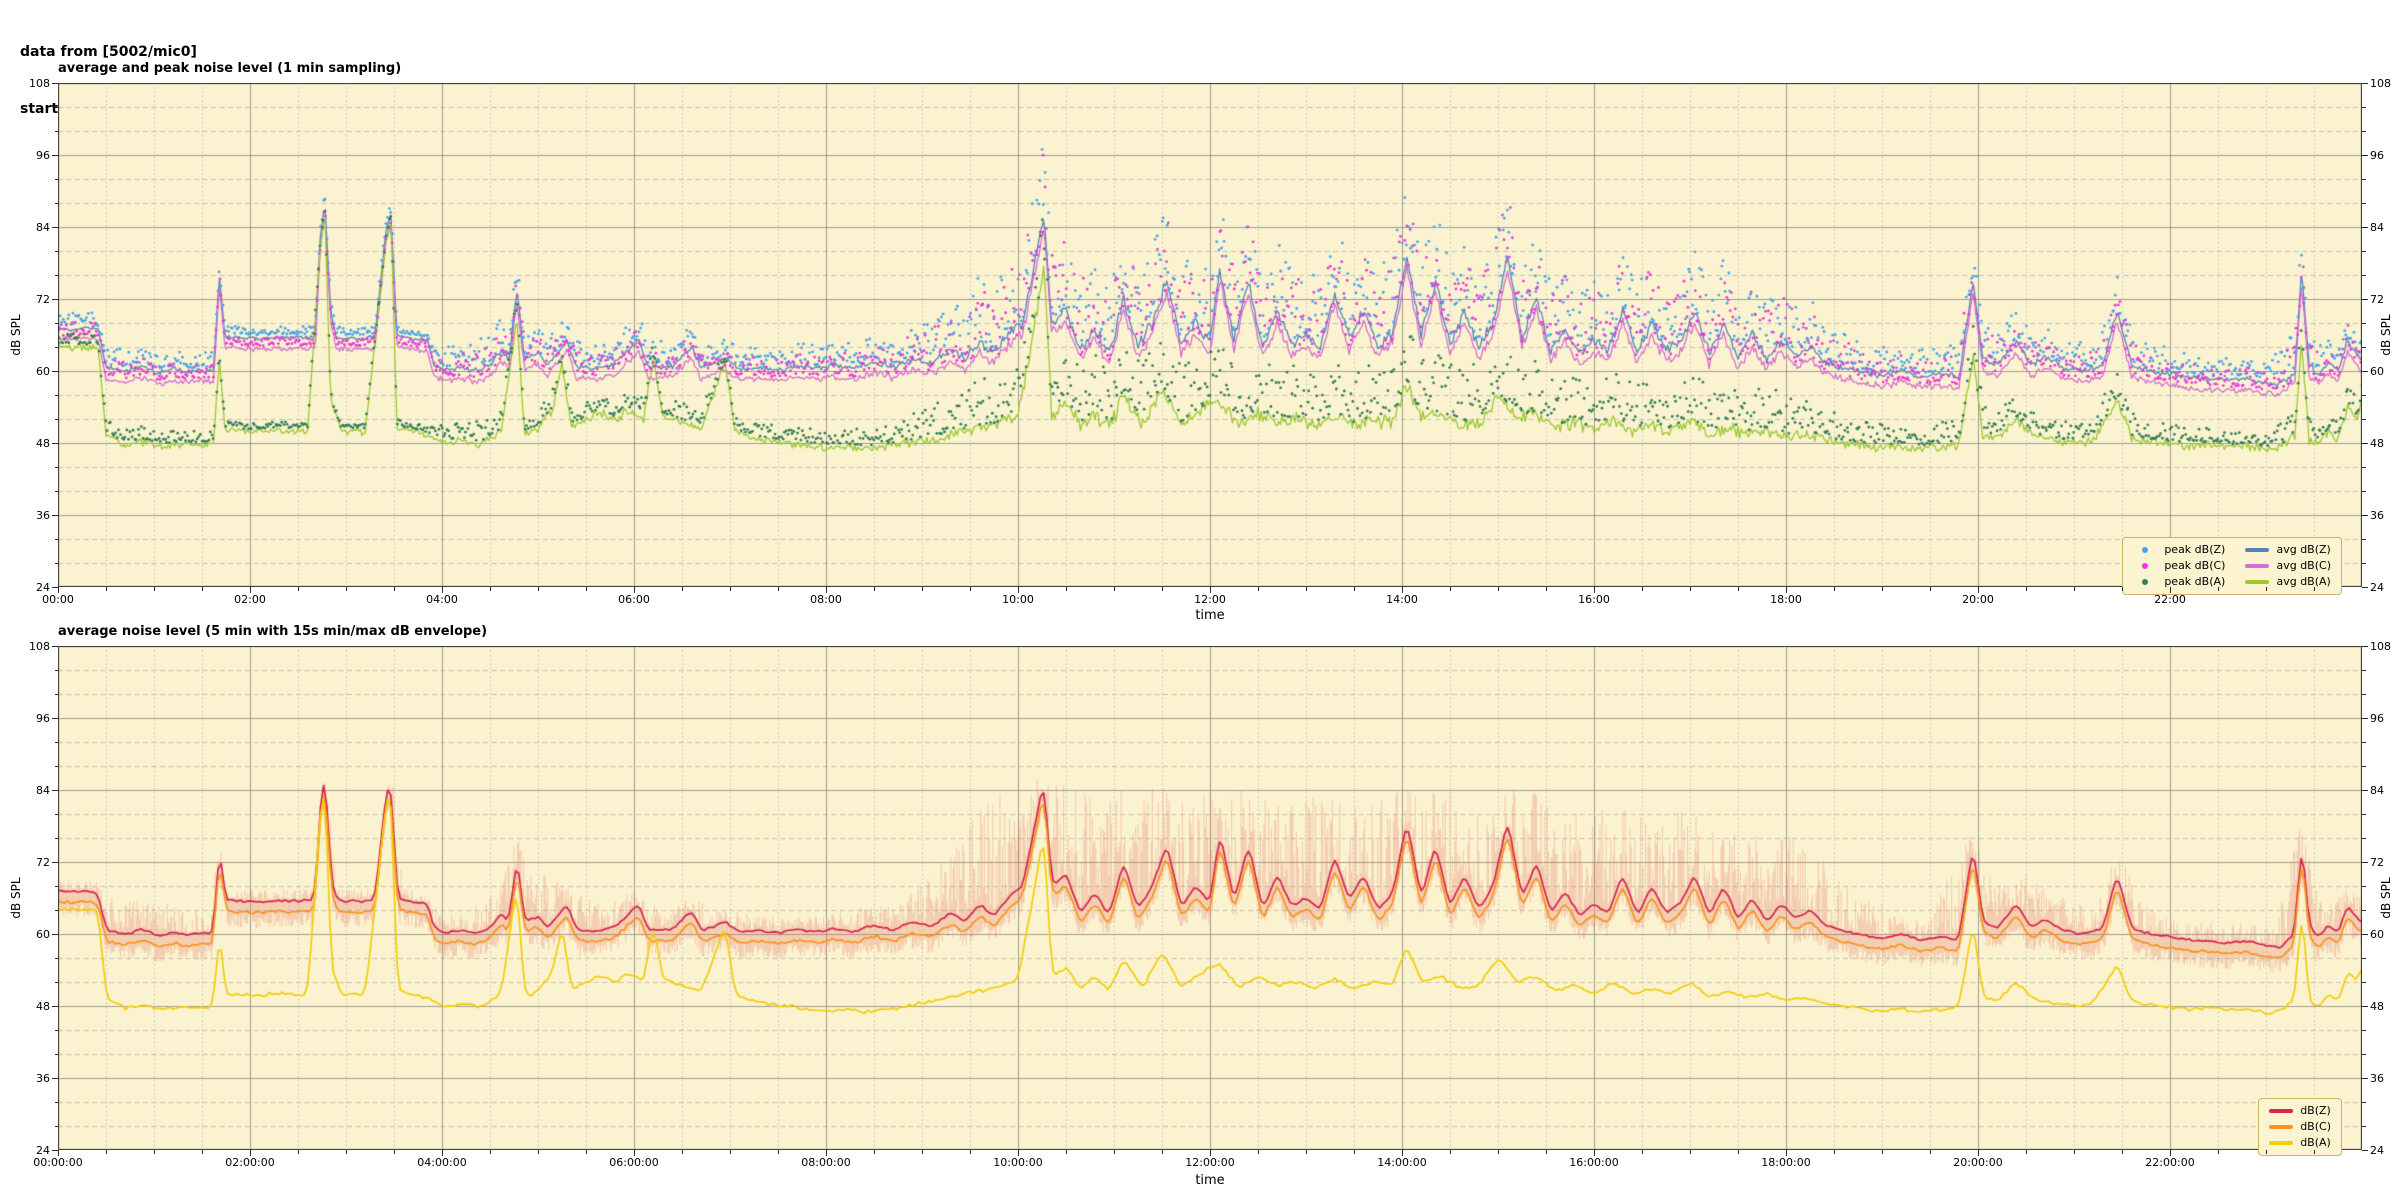 This screenshot has width=2400, height=1200. I want to click on legend-label: avg dB(C), so click(2303, 565).